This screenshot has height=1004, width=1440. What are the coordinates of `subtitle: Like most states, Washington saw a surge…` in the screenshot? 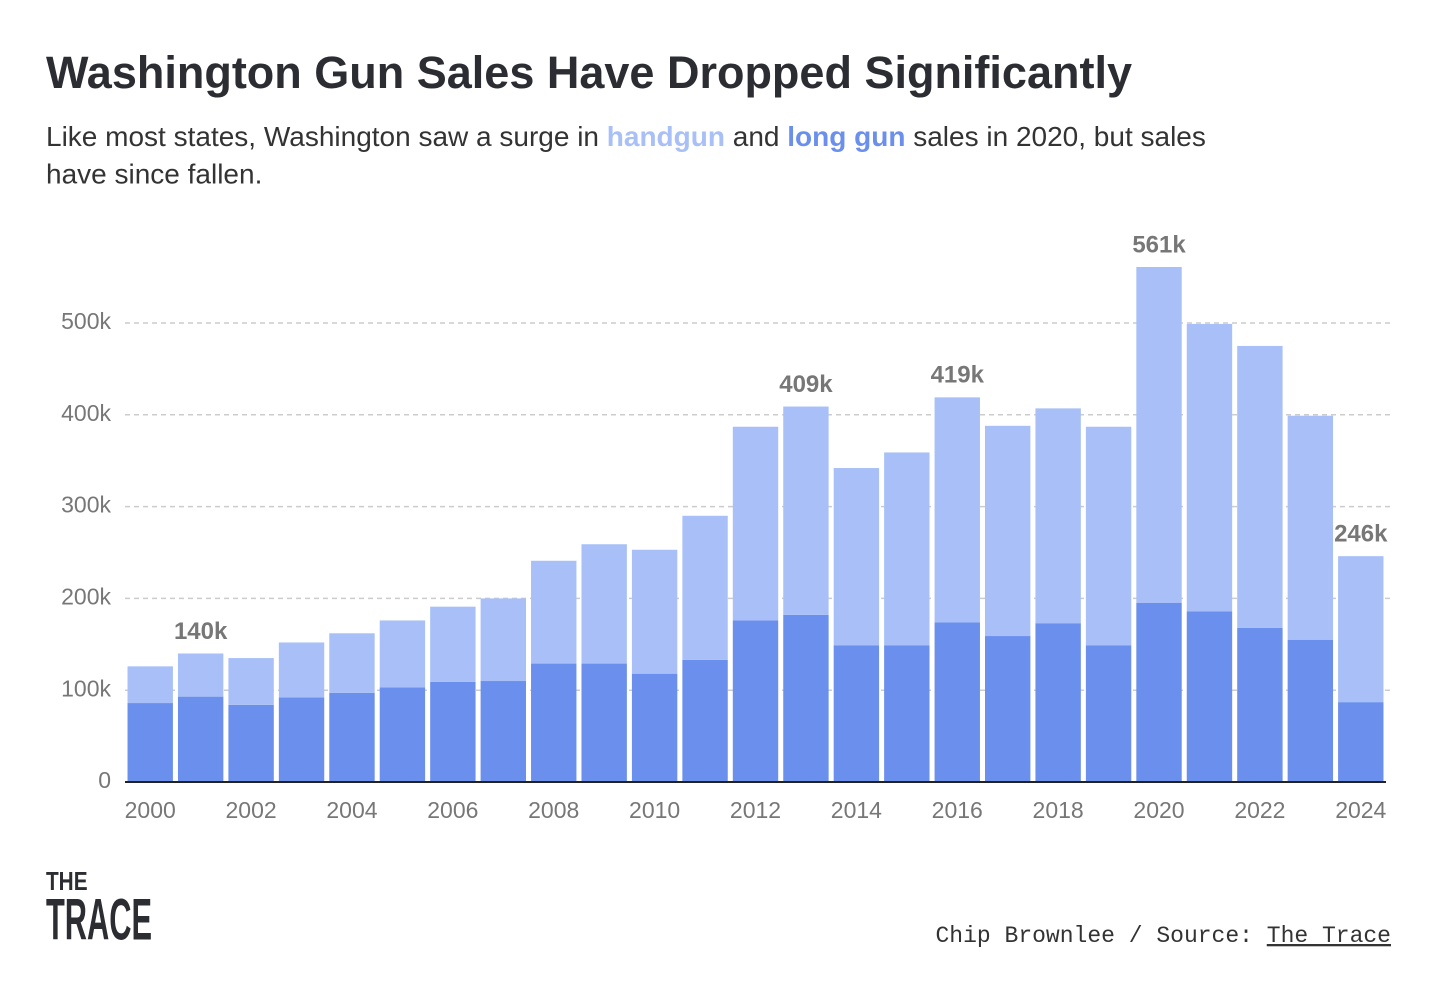 It's located at (626, 136).